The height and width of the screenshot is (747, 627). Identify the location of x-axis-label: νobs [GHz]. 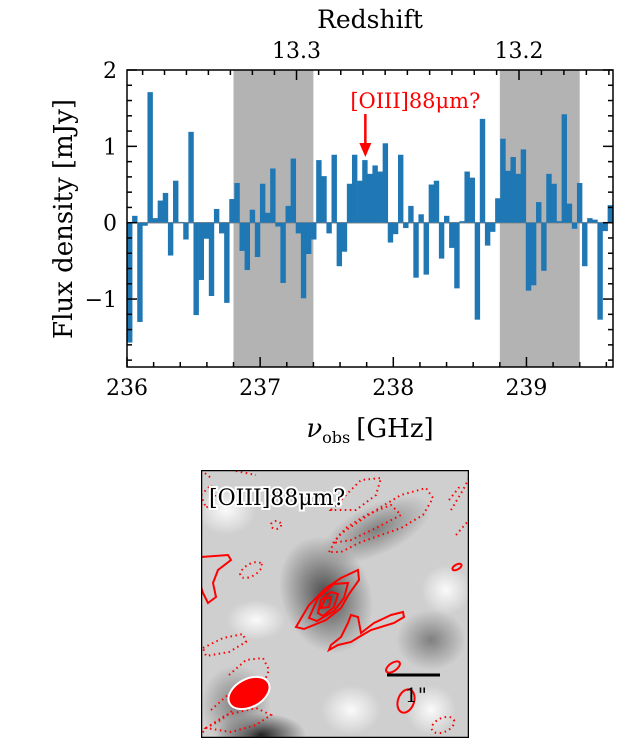
(369, 430).